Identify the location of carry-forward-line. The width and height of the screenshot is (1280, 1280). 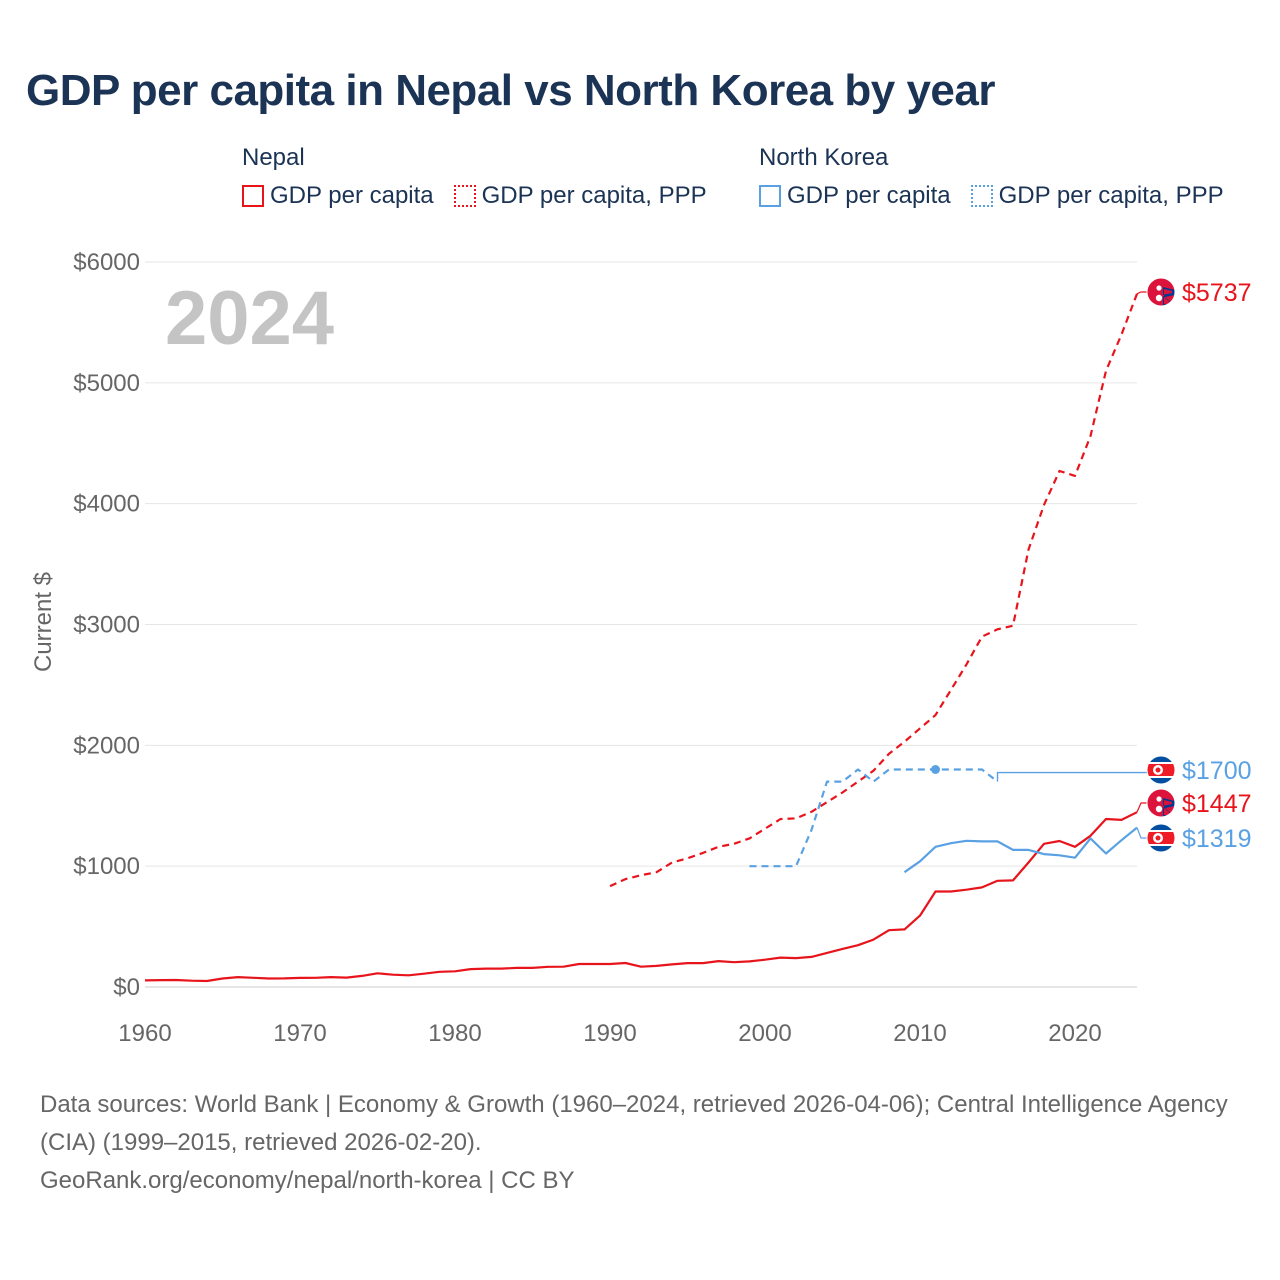
(1071, 776).